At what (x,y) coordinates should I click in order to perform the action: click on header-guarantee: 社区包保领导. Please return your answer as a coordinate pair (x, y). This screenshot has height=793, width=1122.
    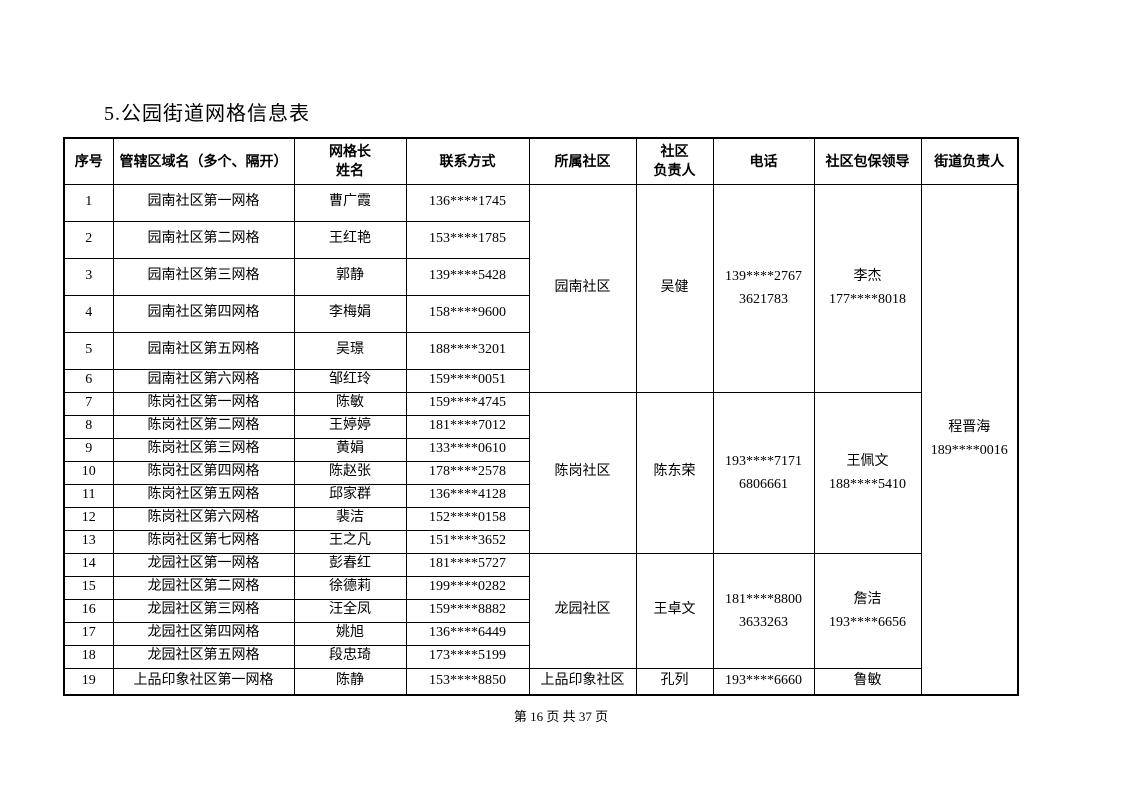
    Looking at the image, I should click on (867, 161).